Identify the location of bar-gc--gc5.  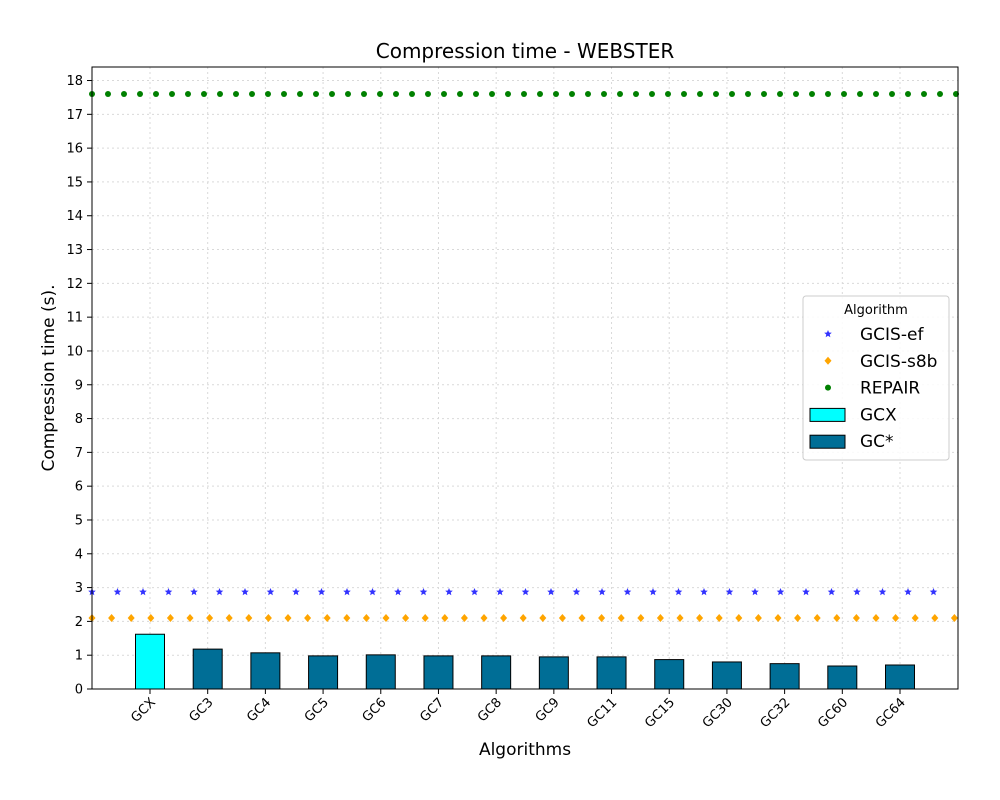
(323, 672).